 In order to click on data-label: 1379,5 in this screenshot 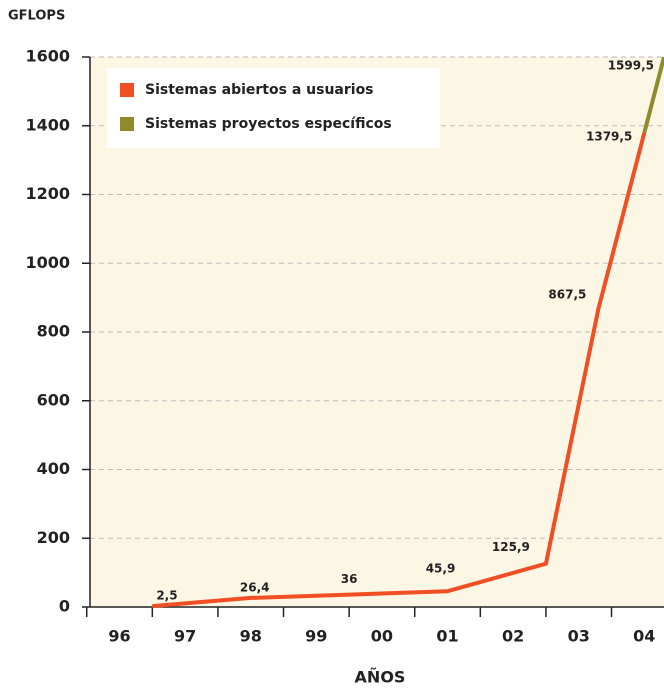, I will do `click(609, 136)`.